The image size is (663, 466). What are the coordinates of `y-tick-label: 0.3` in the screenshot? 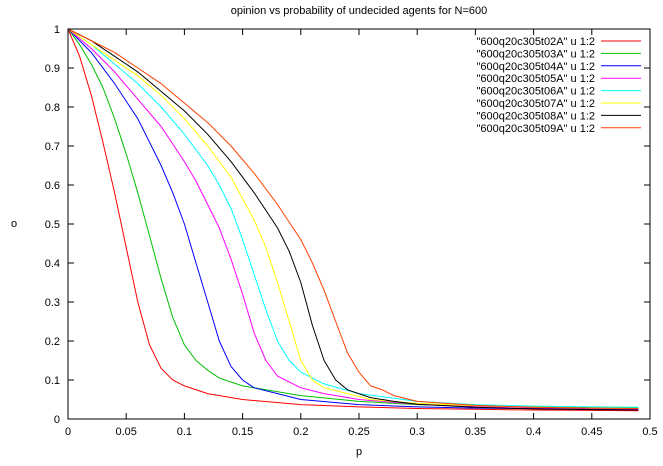 It's located at (52, 303).